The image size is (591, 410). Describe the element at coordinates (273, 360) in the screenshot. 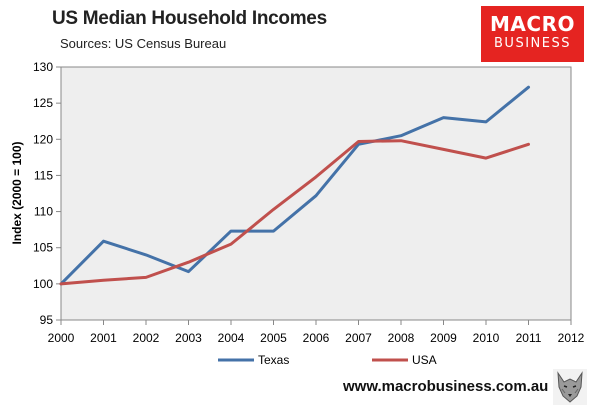

I see `legend-label-texas: Texas` at that location.